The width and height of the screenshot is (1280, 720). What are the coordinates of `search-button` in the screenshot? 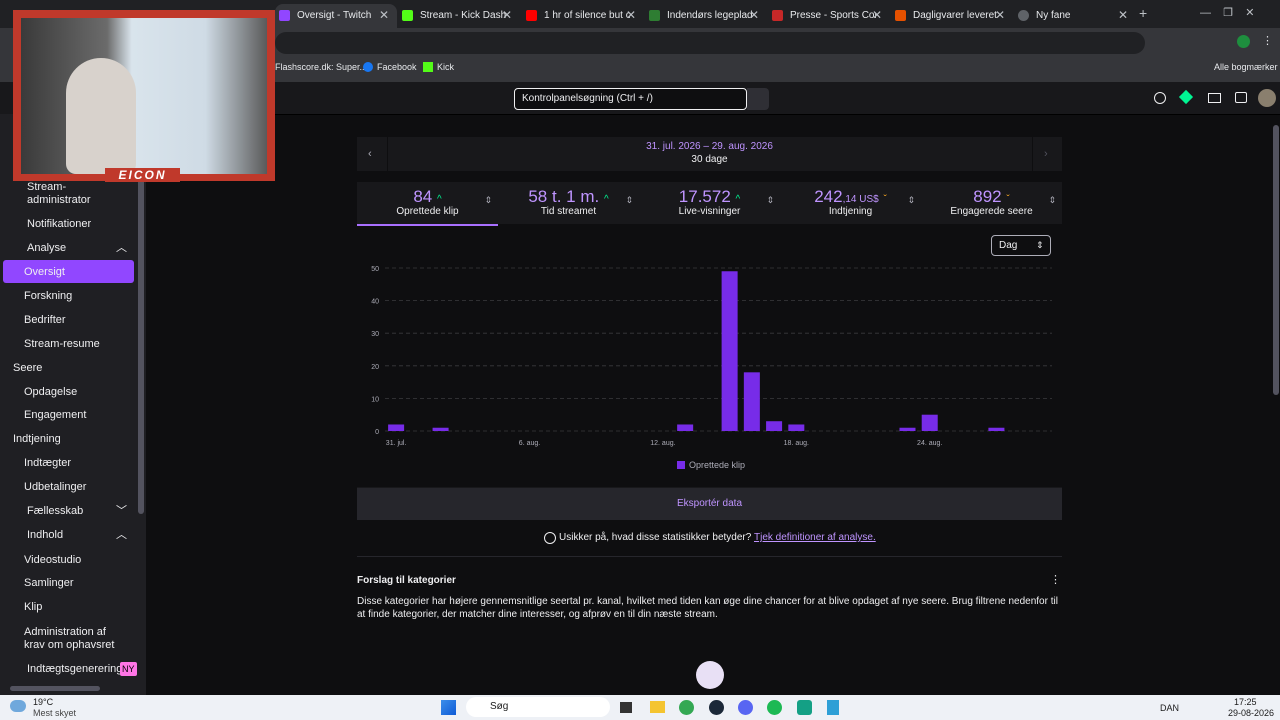 It's located at (758, 99).